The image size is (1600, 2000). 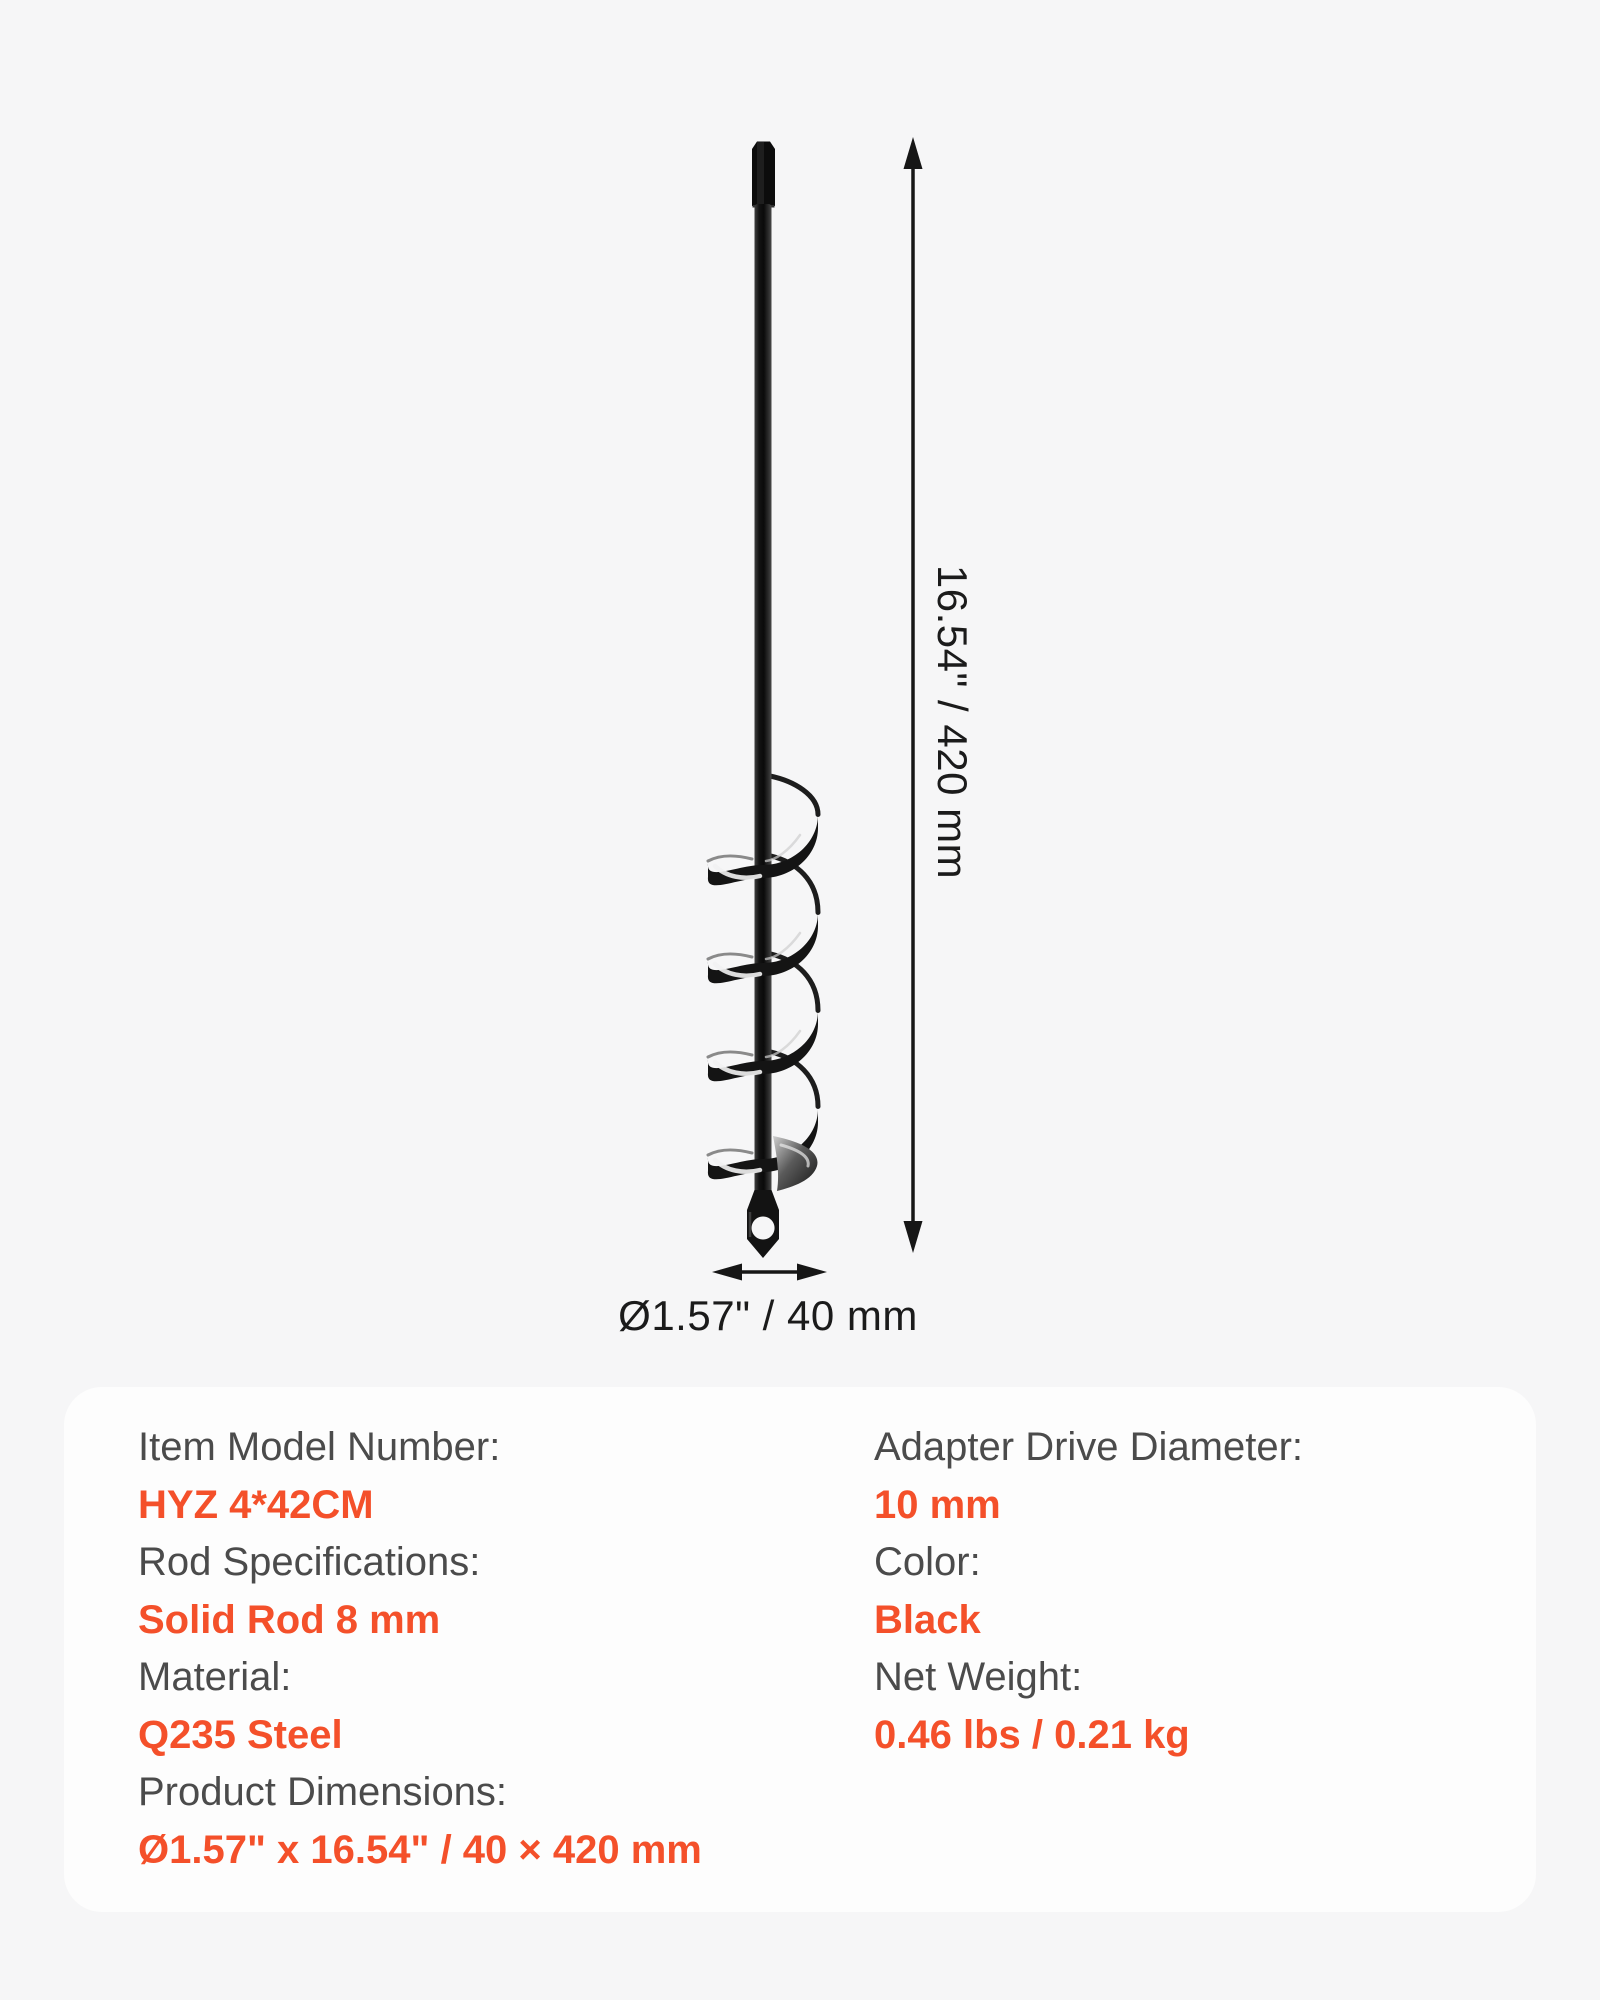 I want to click on spec-label: Item Model Number:, so click(x=319, y=1447).